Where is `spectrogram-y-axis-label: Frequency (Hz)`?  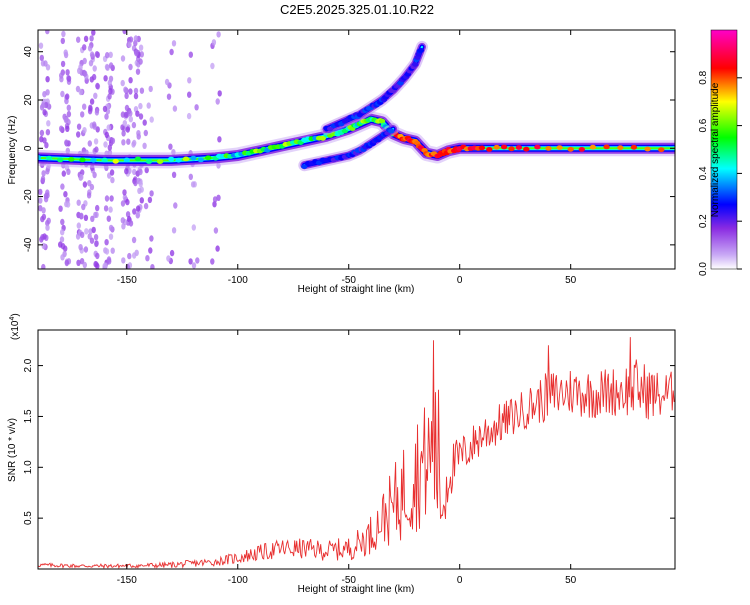
spectrogram-y-axis-label: Frequency (Hz) is located at coordinates (12, 150).